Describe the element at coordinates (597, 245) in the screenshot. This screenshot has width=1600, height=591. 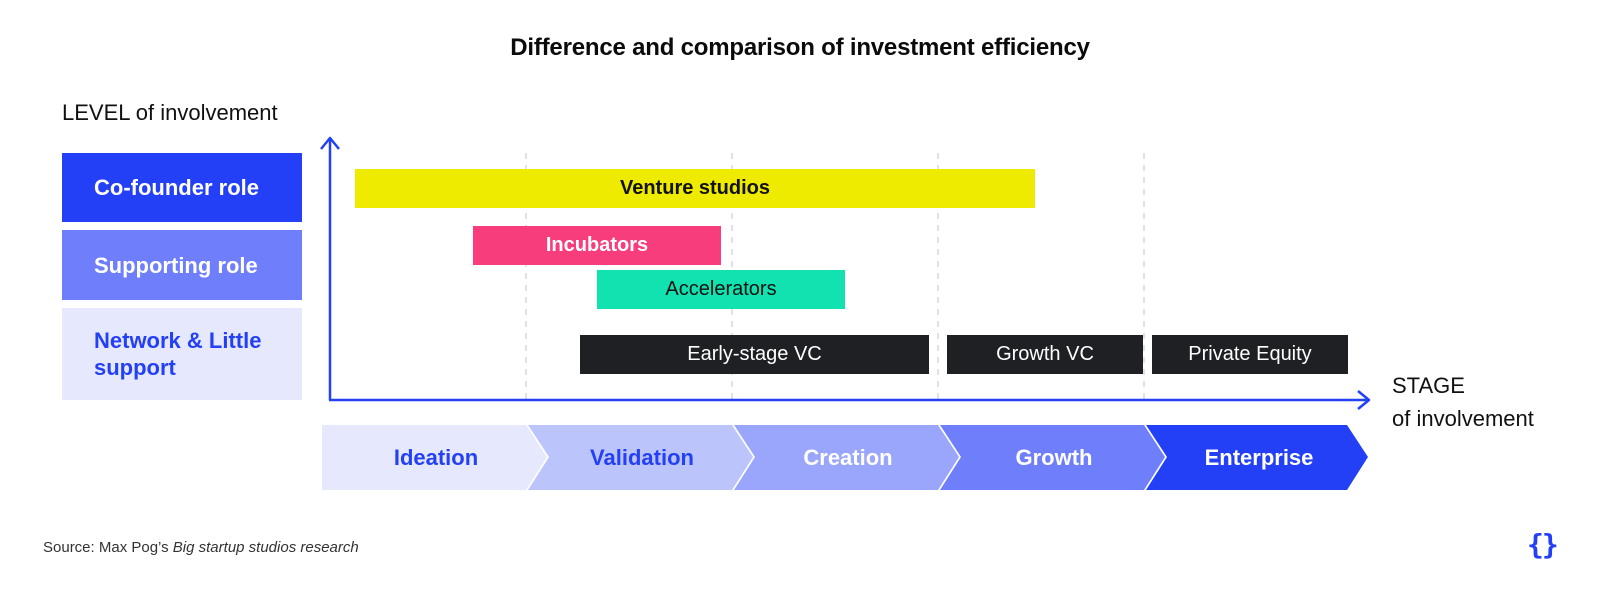
I see `bar-incubators: Incubators` at that location.